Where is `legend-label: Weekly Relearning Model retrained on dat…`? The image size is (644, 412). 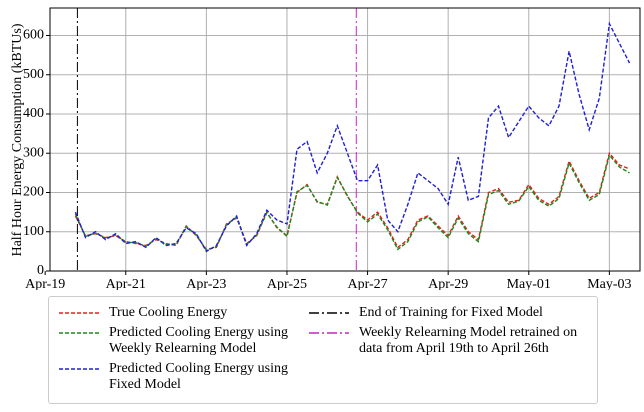 legend-label: Weekly Relearning Model retrained on dat… is located at coordinates (468, 340).